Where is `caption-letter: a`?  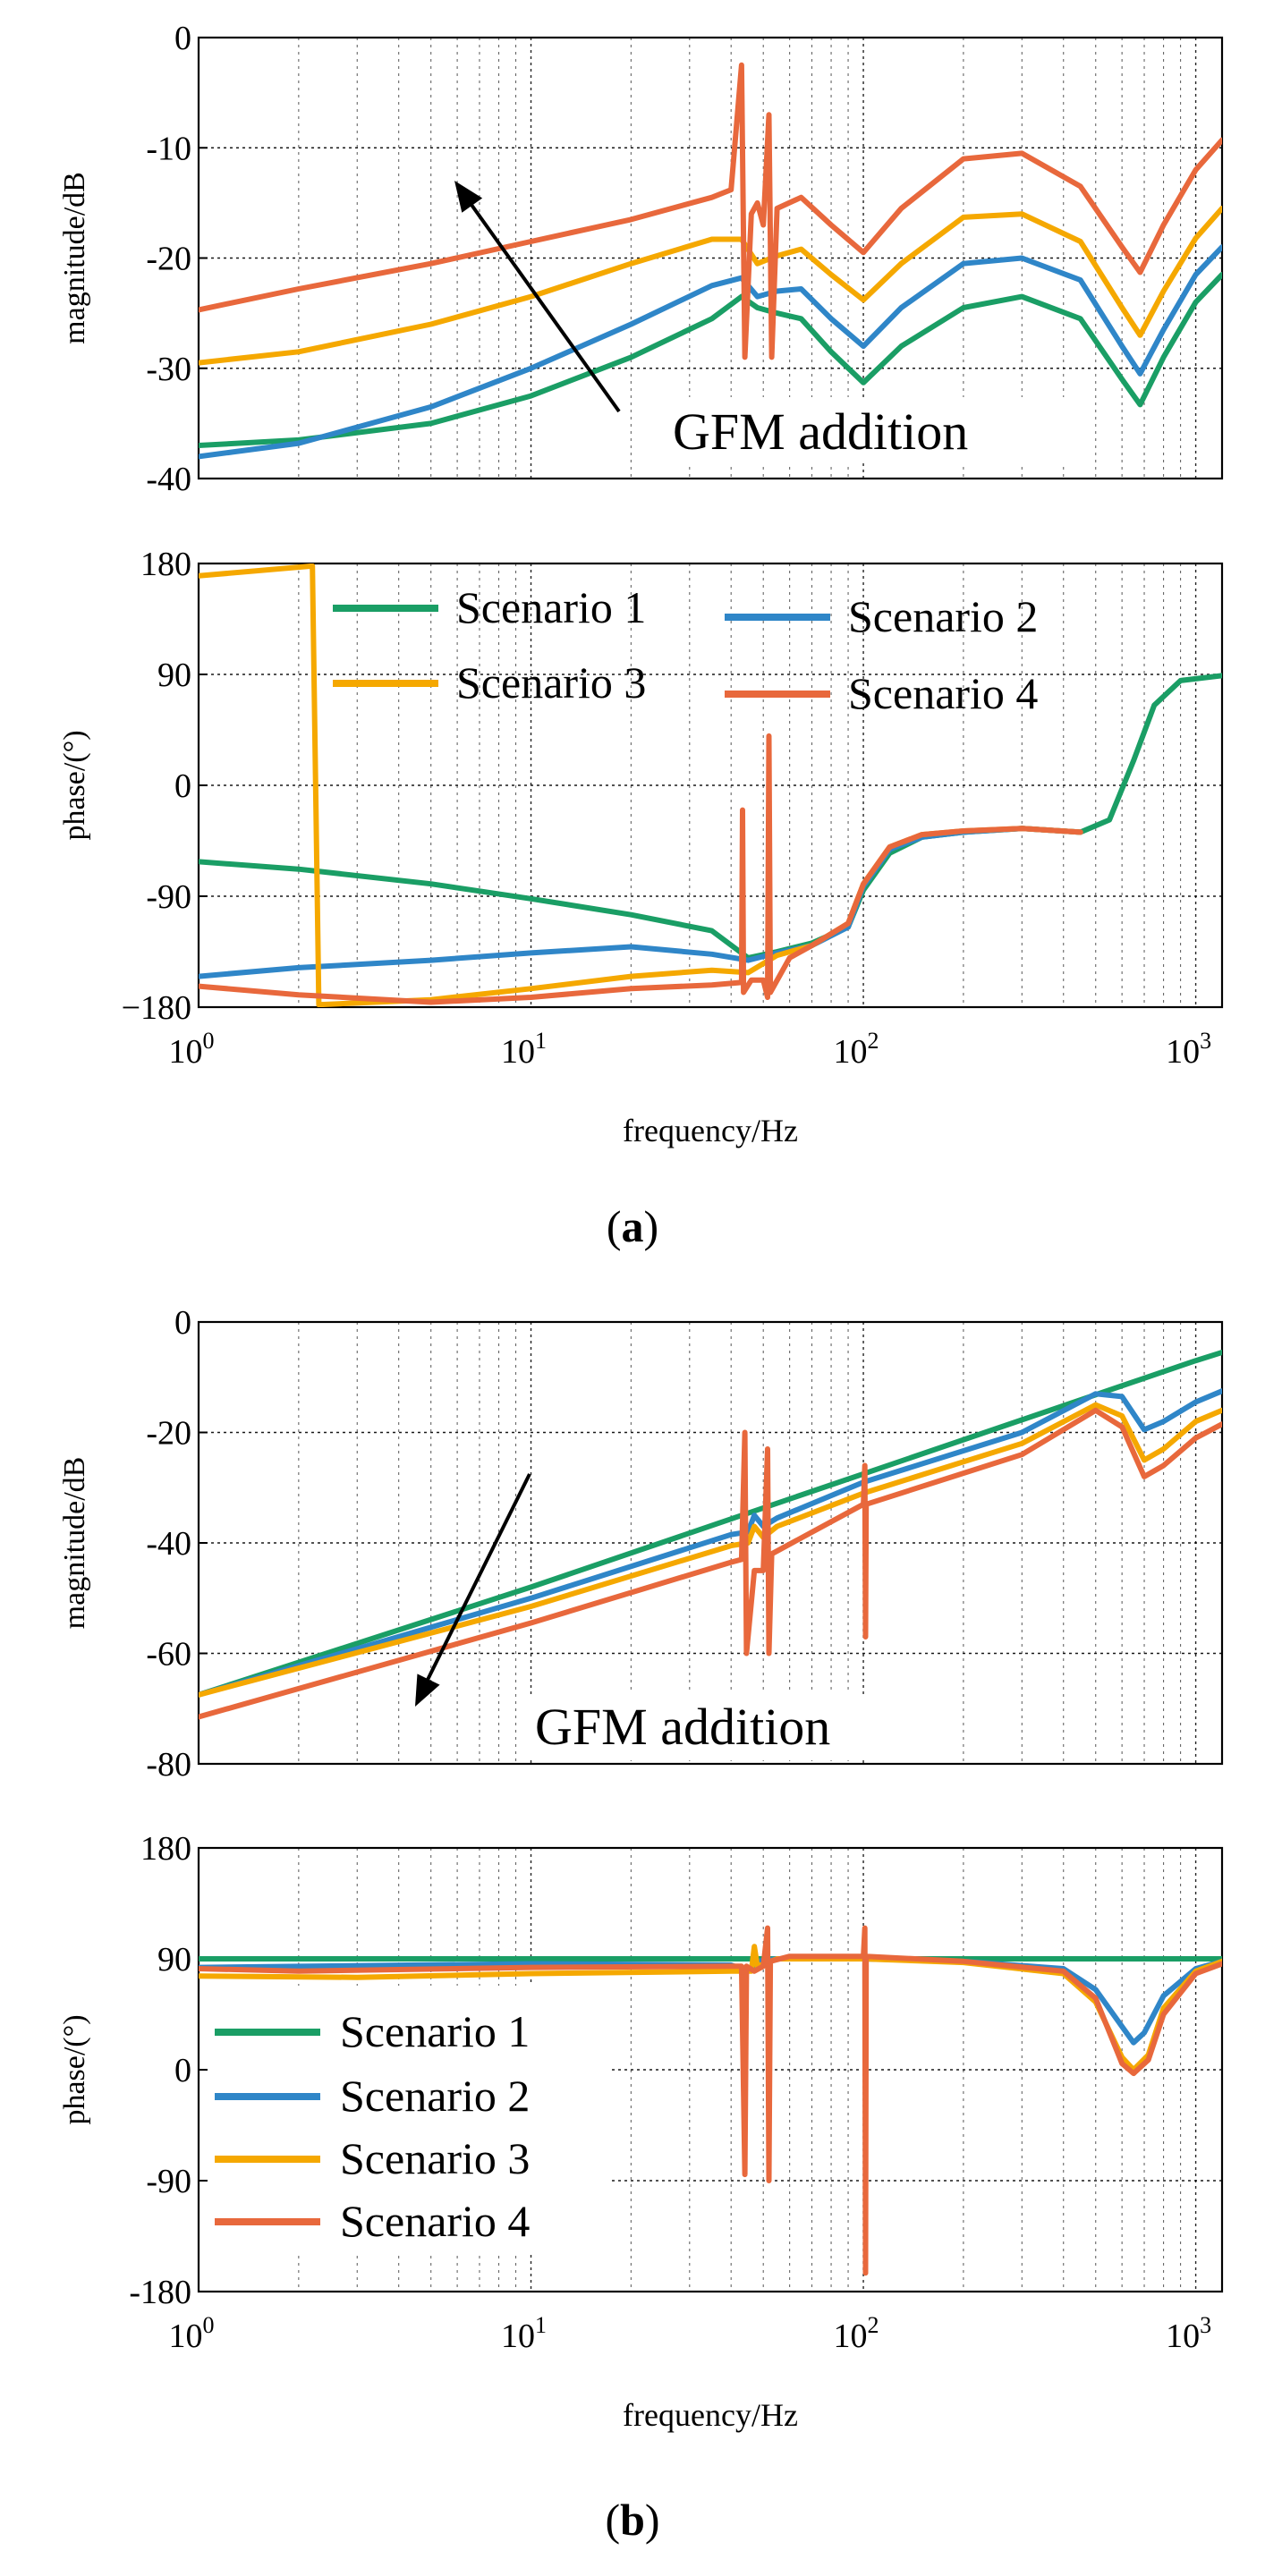
caption-letter: a is located at coordinates (633, 1226).